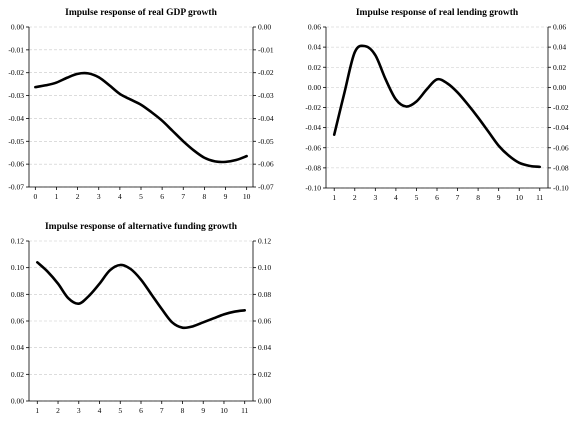 Image resolution: width=580 pixels, height=425 pixels. I want to click on y-tick-label-right: 0.10, so click(264, 267).